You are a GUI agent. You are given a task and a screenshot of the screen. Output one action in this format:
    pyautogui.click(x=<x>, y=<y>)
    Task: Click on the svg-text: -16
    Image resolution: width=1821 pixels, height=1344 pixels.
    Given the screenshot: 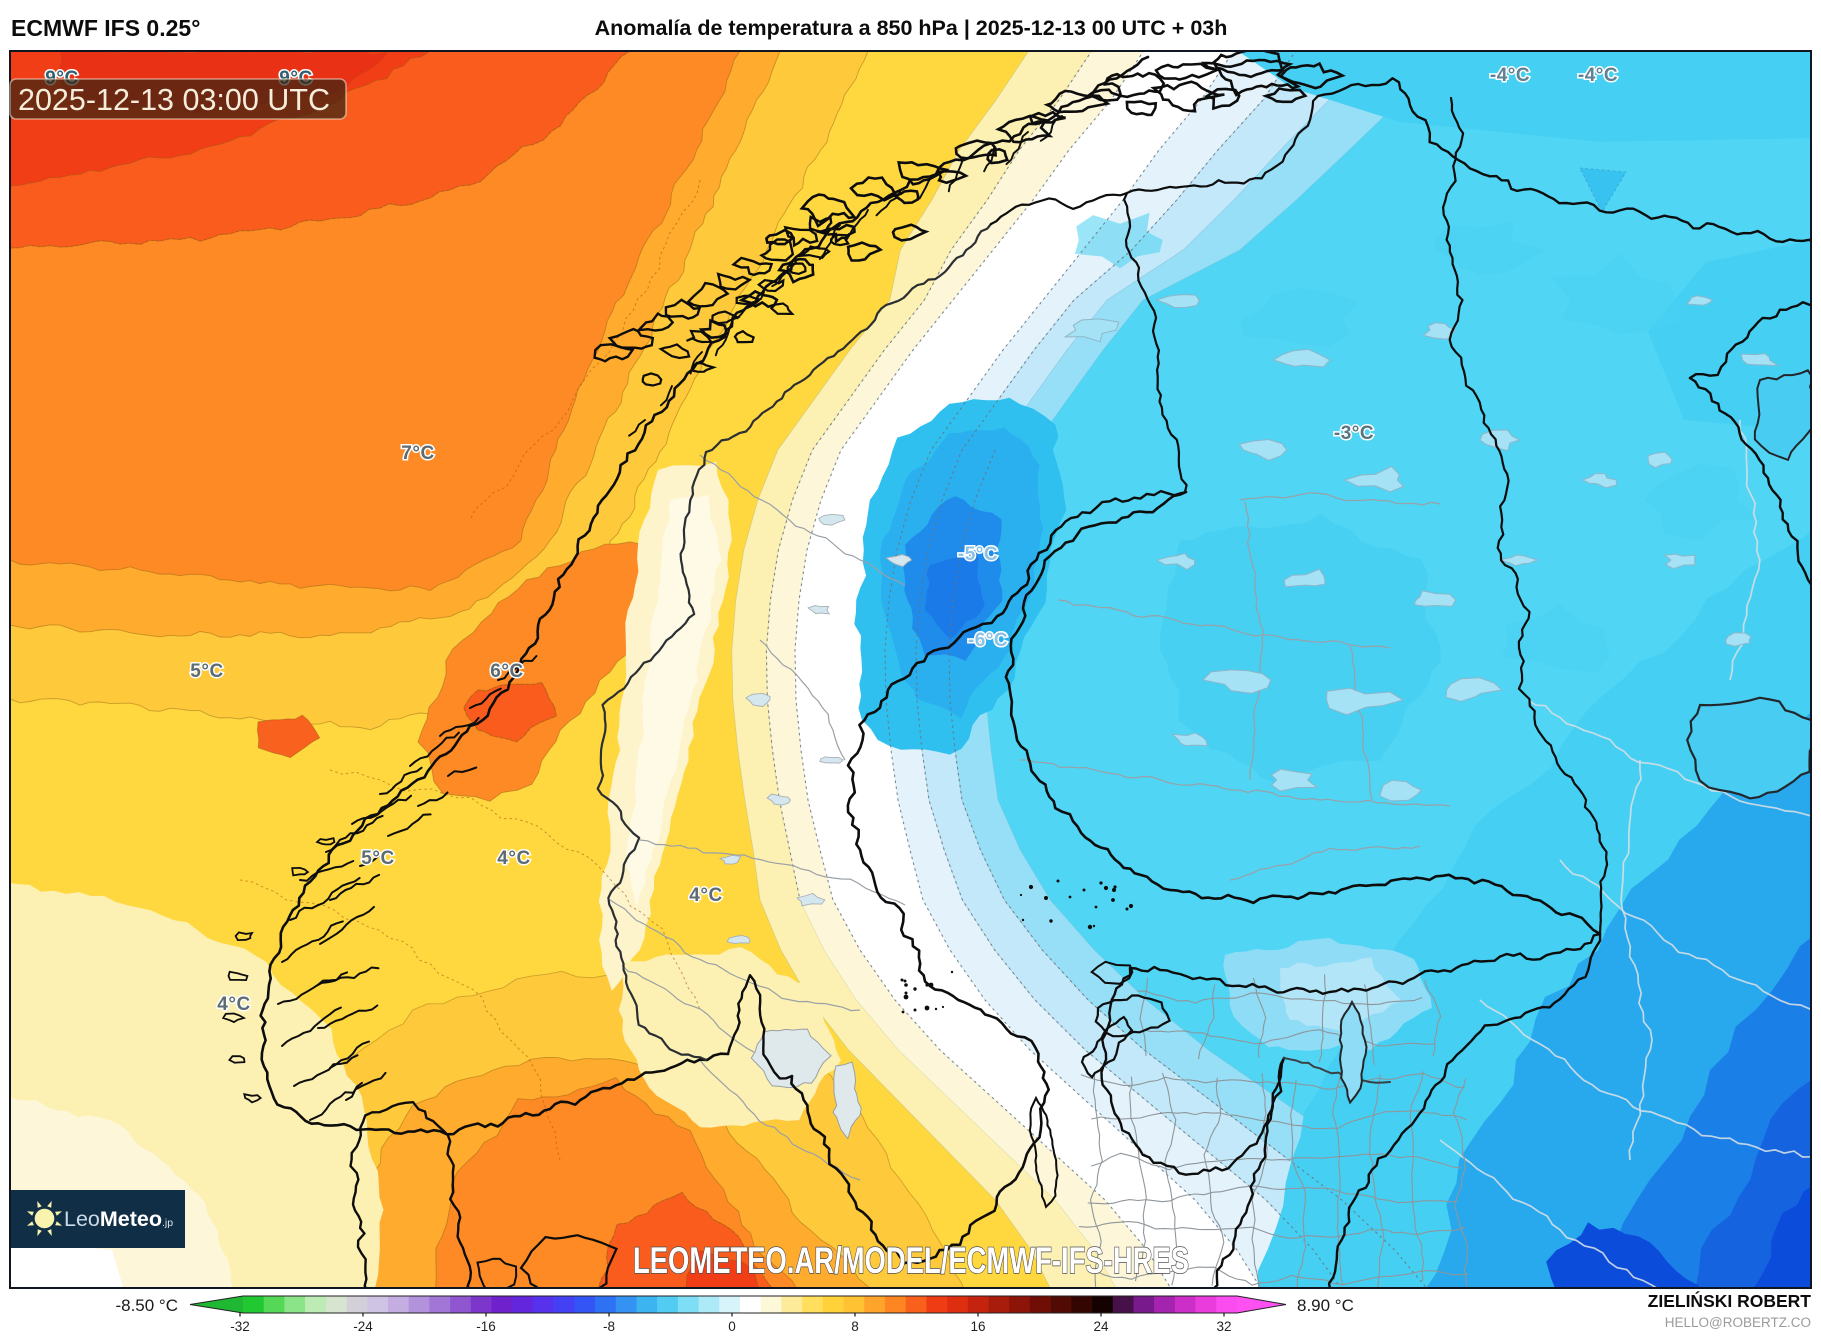 What is the action you would take?
    pyautogui.click(x=486, y=1326)
    